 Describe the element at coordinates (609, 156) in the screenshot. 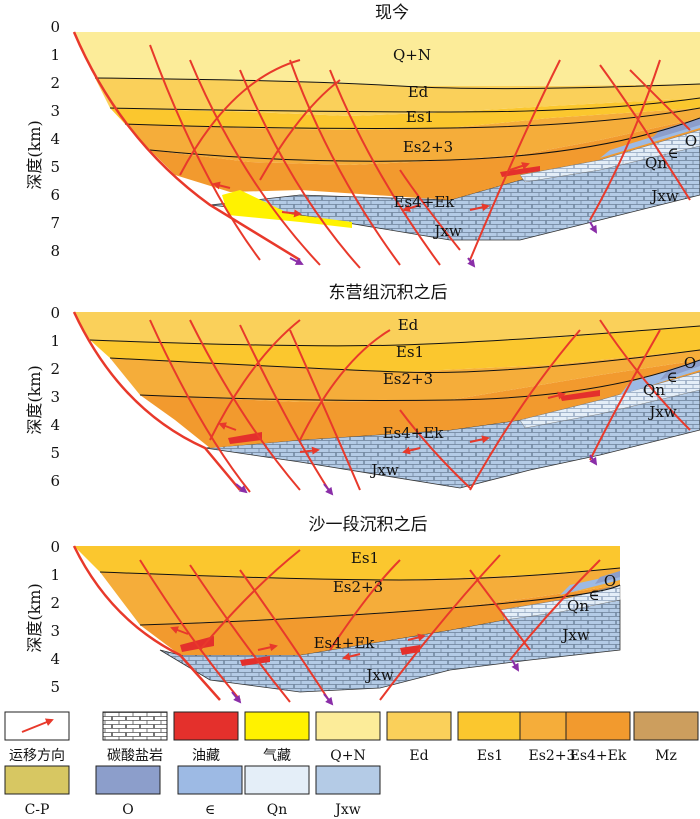

I see `layer-qn` at that location.